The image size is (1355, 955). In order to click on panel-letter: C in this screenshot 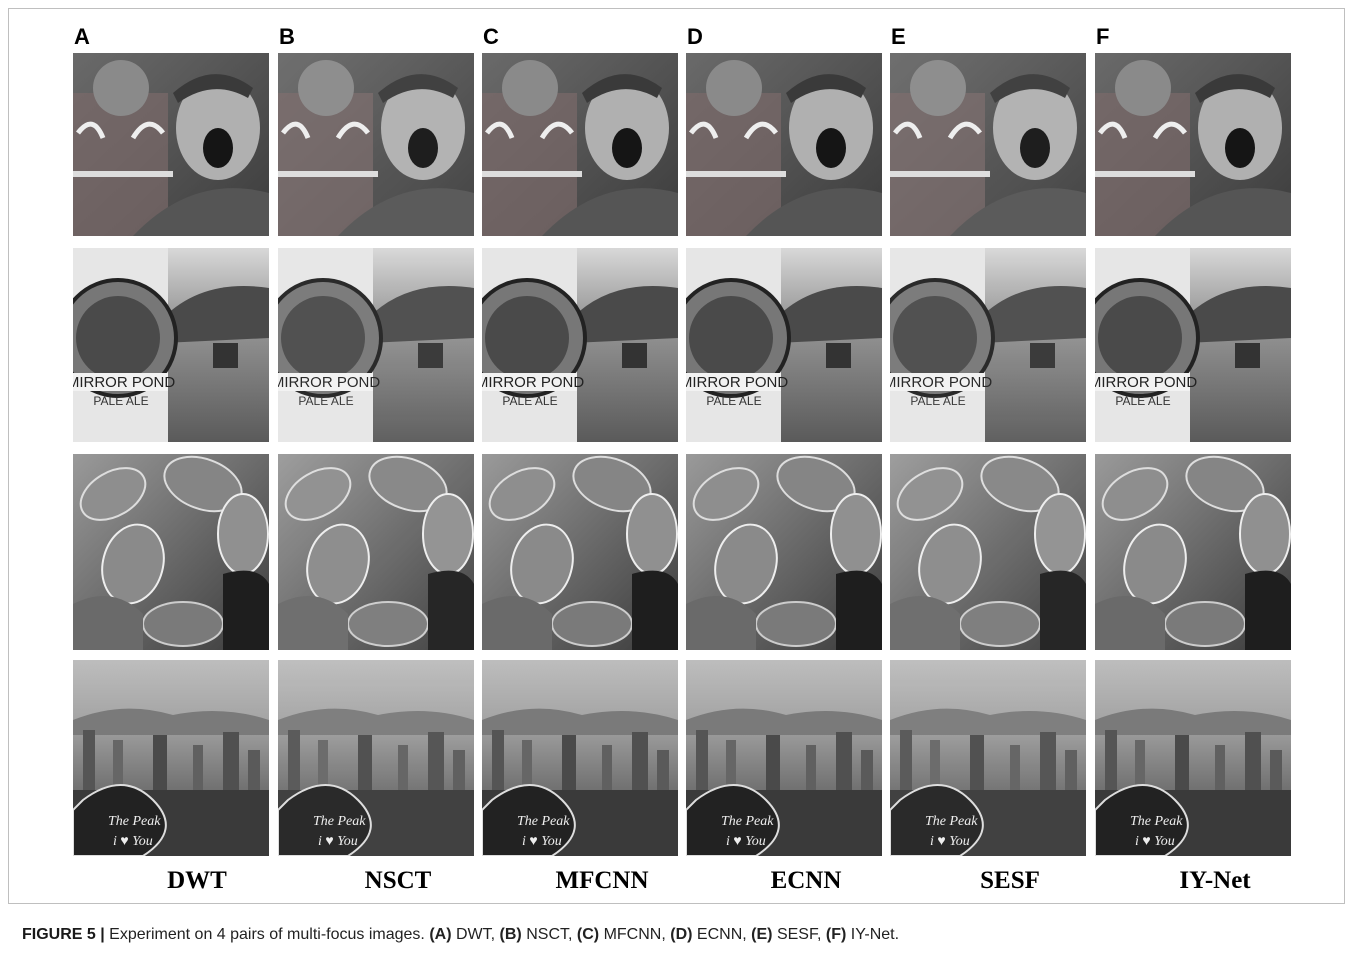, I will do `click(491, 36)`.